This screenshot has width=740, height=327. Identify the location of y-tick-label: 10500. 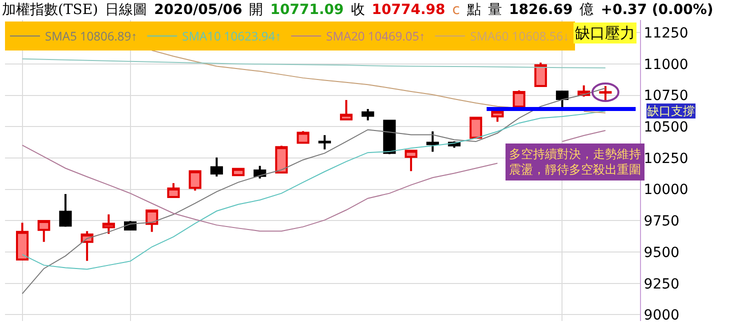
(666, 128).